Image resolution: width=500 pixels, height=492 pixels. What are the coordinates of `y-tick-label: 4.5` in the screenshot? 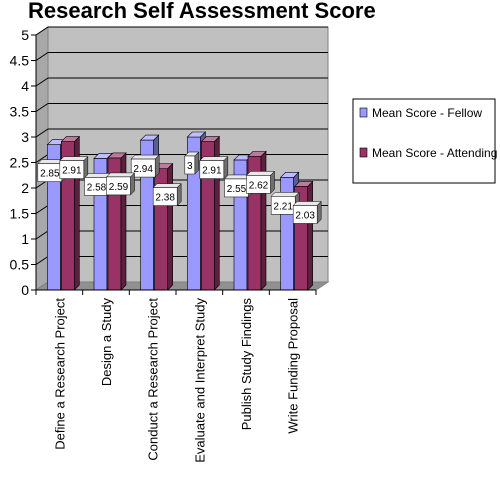 It's located at (20, 61).